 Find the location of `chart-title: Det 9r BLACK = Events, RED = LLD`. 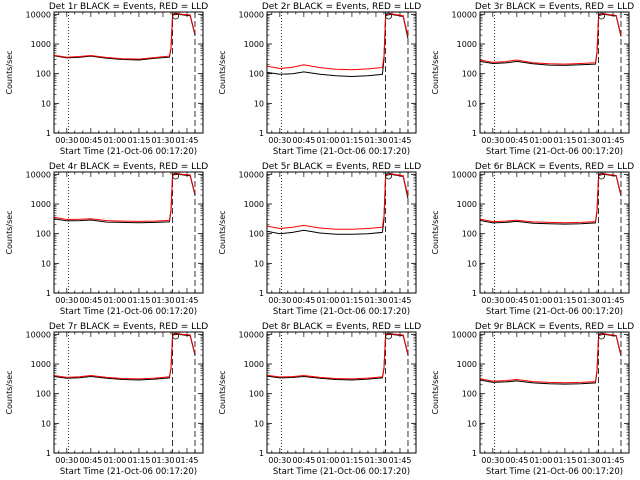

chart-title: Det 9r BLACK = Events, RED = LLD is located at coordinates (554, 327).